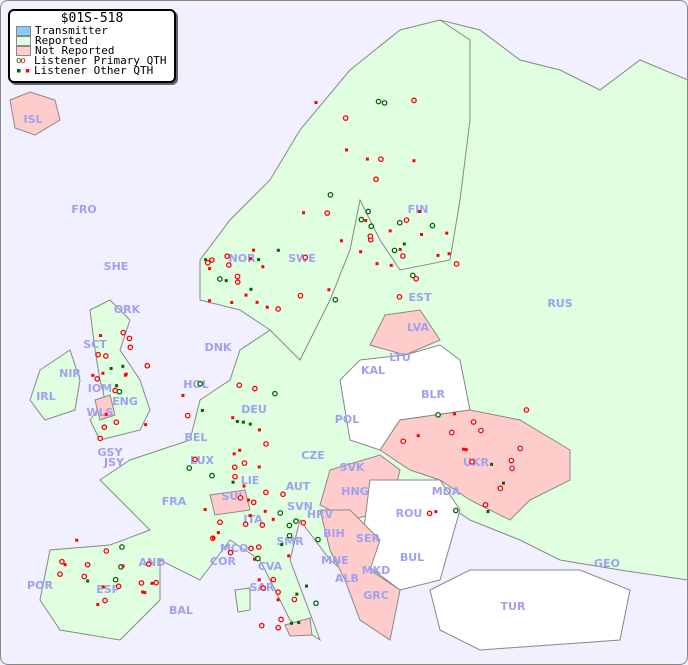 Image resolution: width=688 pixels, height=665 pixels. Describe the element at coordinates (300, 506) in the screenshot. I see `country-label-svn: SVN` at that location.